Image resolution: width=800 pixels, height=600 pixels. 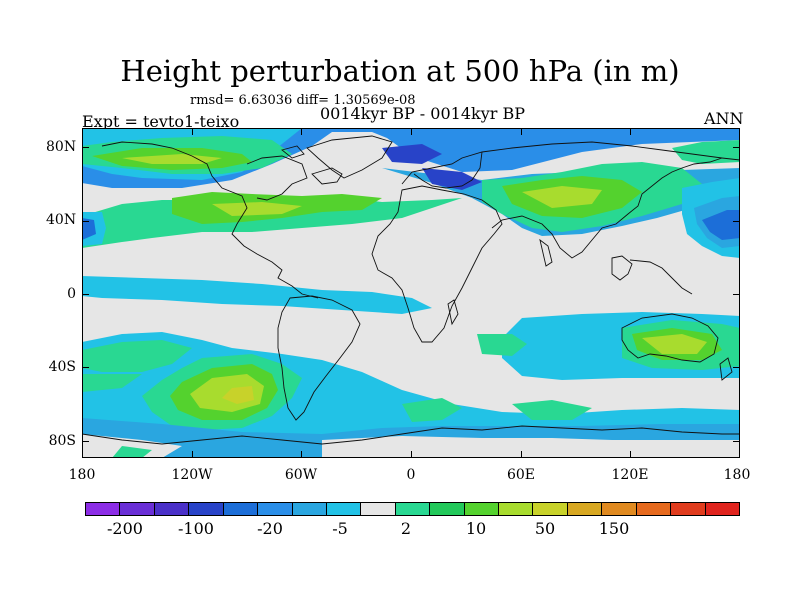 I want to click on colorbar-label: 50, so click(x=545, y=528).